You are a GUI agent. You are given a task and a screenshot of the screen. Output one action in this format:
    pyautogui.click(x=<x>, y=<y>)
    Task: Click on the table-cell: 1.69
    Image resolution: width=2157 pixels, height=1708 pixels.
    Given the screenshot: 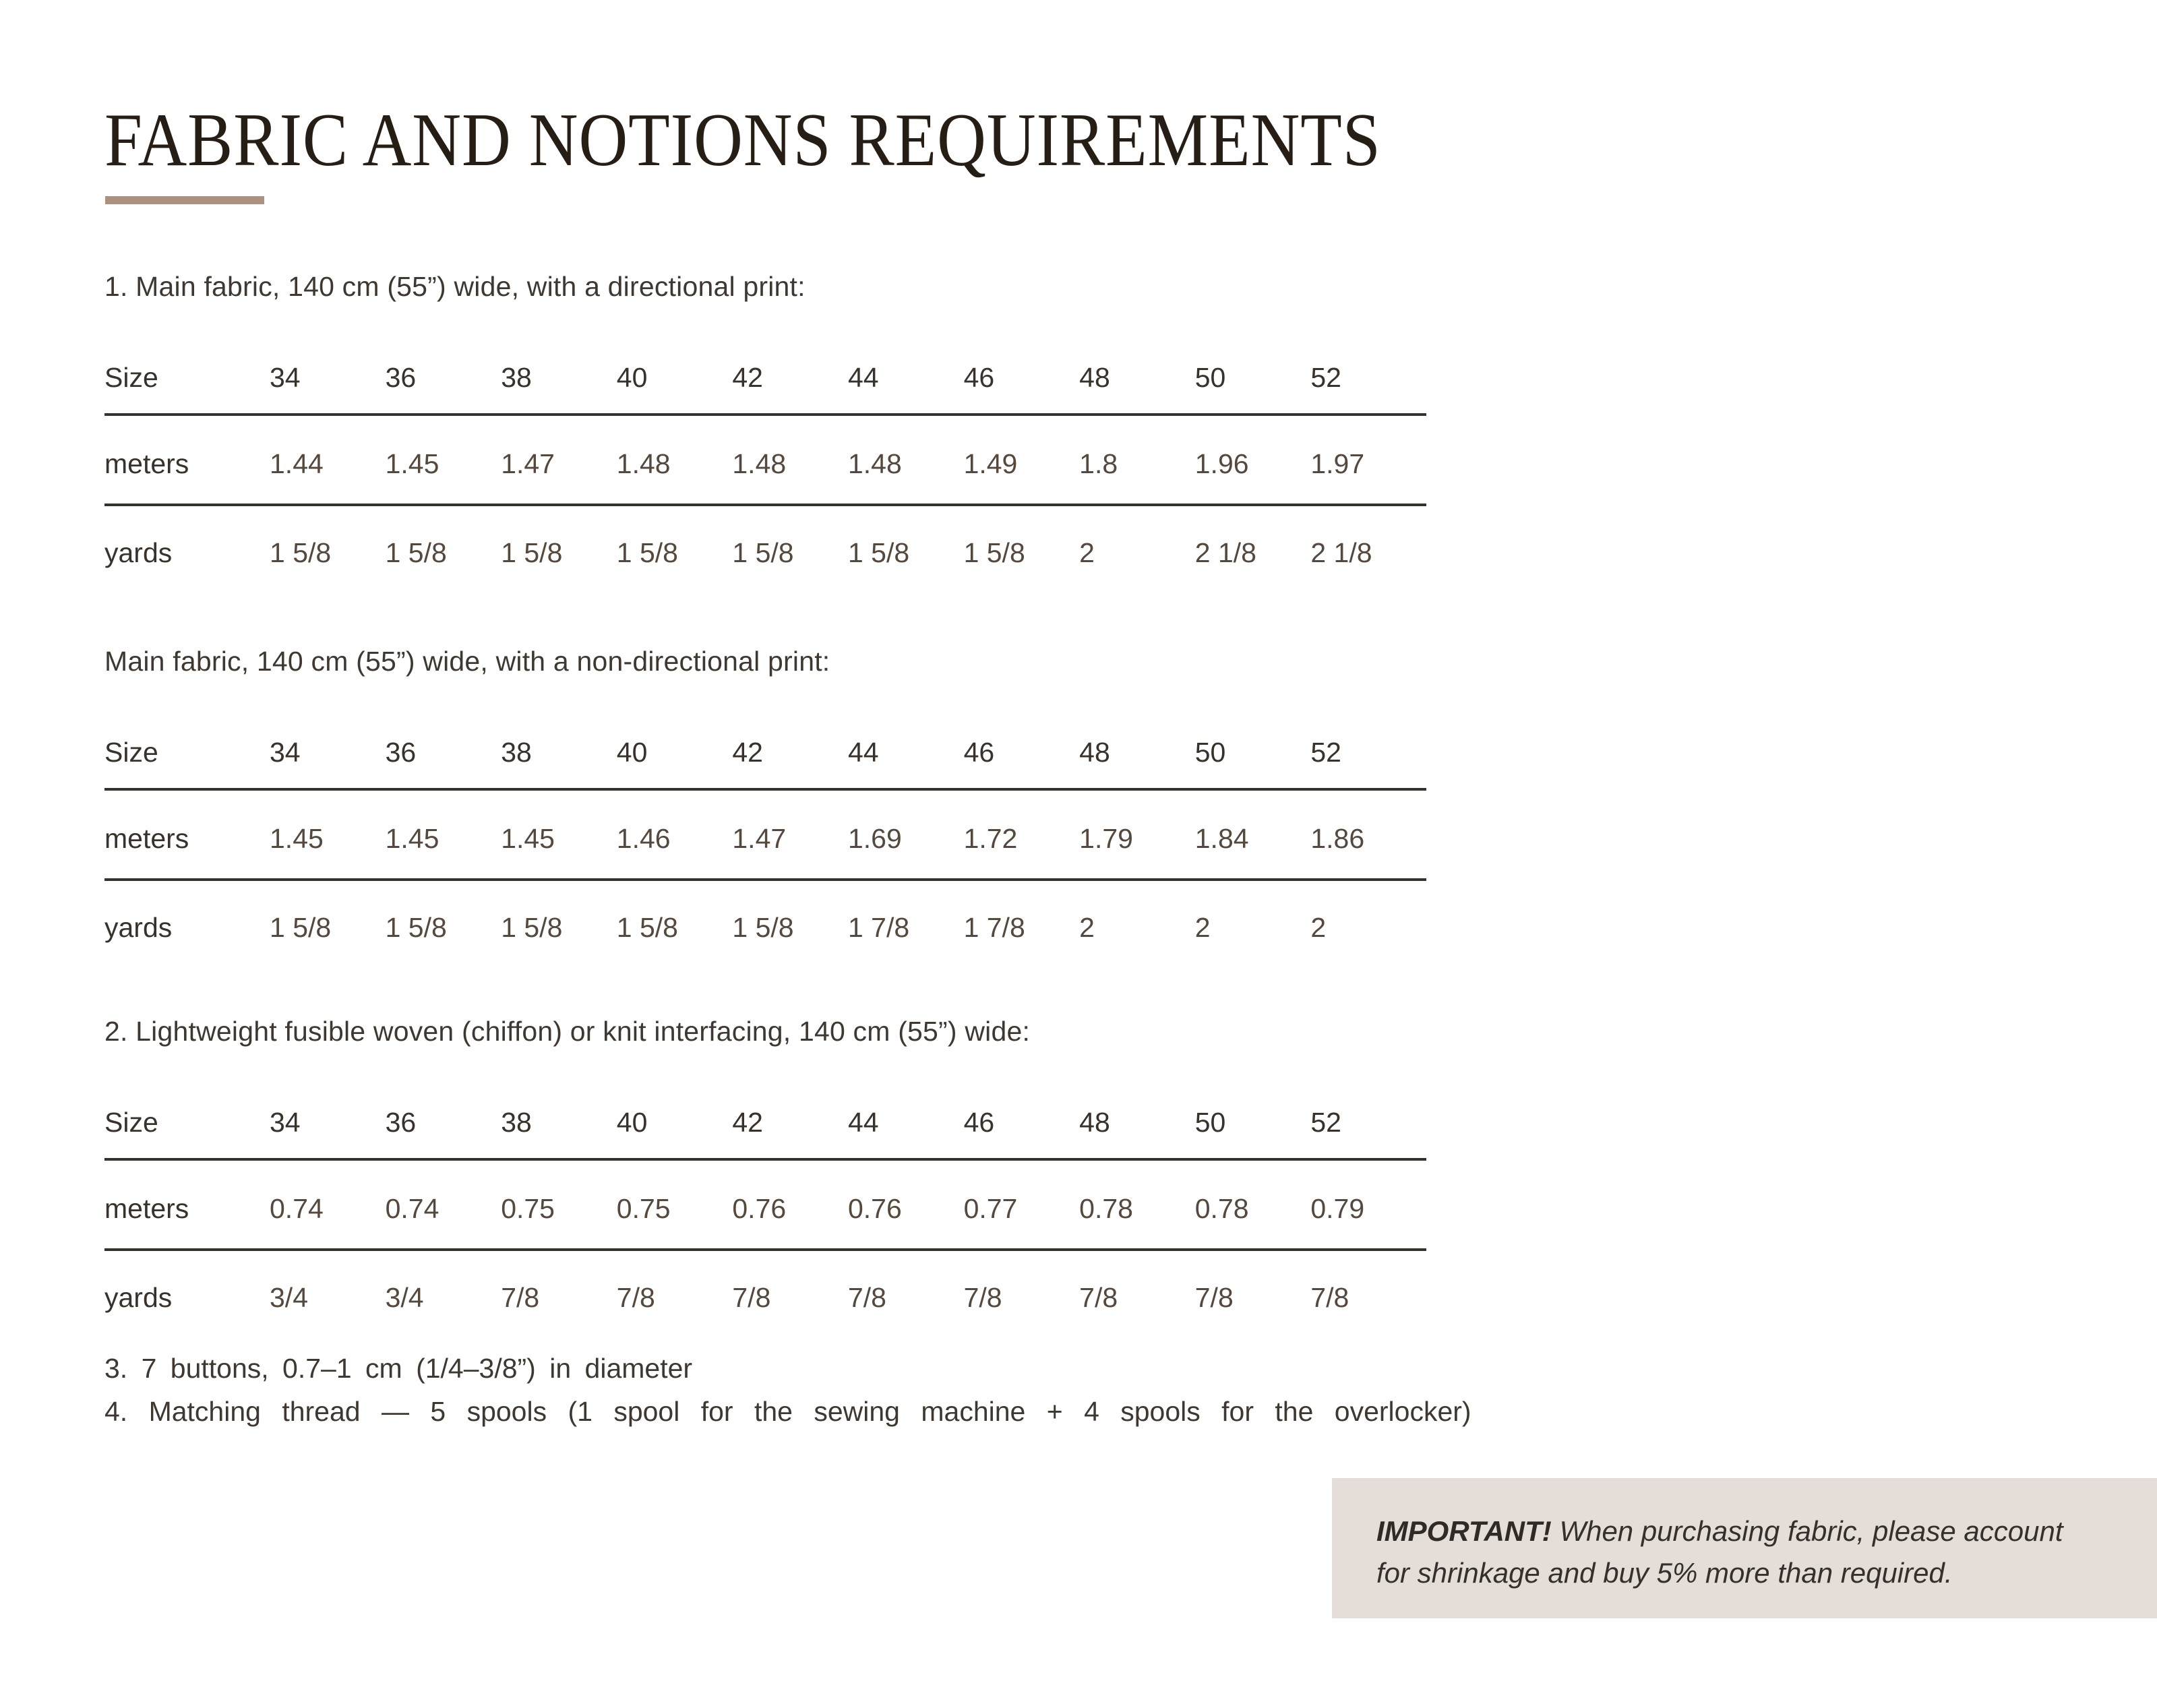 What is the action you would take?
    pyautogui.click(x=905, y=835)
    